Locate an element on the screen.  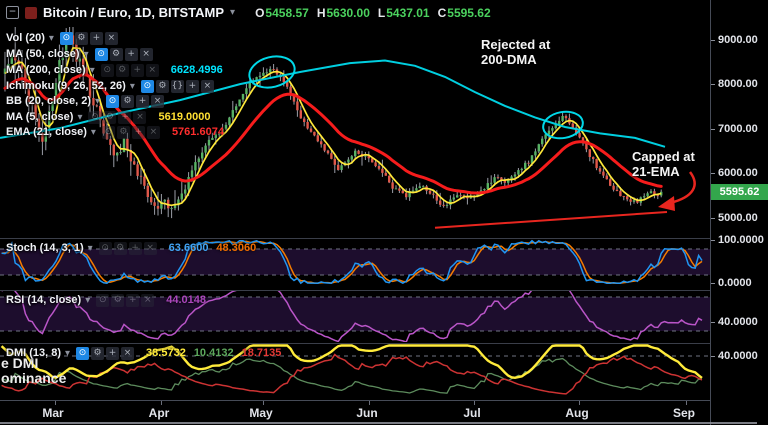
indicator-label: Vol (20) is located at coordinates (25, 38).